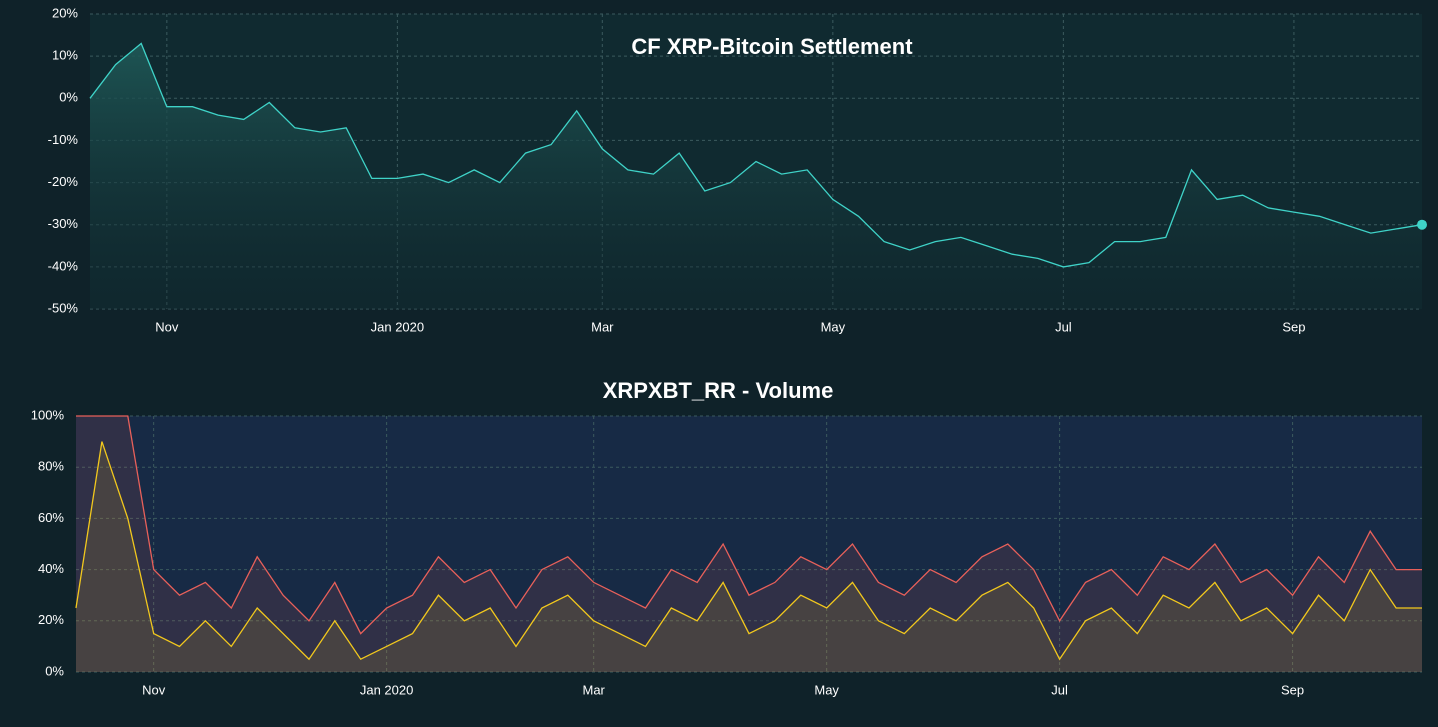 This screenshot has width=1438, height=727. I want to click on chart-title: CF XRP-Bitcoin Settlement, so click(772, 46).